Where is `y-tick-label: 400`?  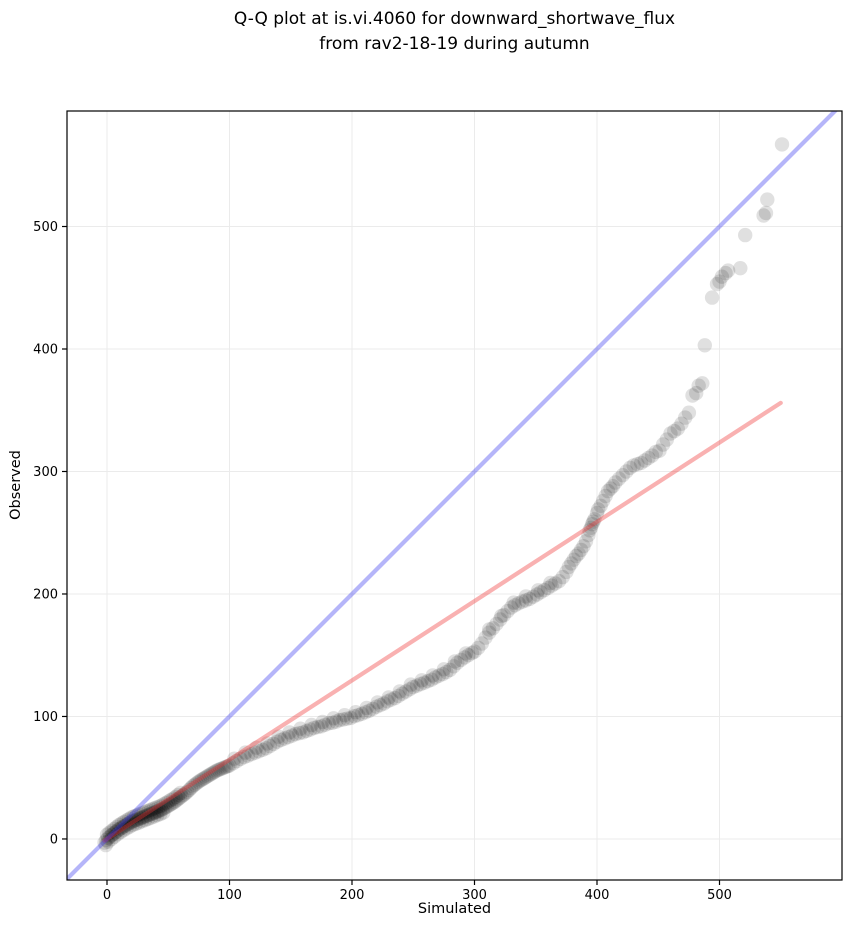 y-tick-label: 400 is located at coordinates (45, 350).